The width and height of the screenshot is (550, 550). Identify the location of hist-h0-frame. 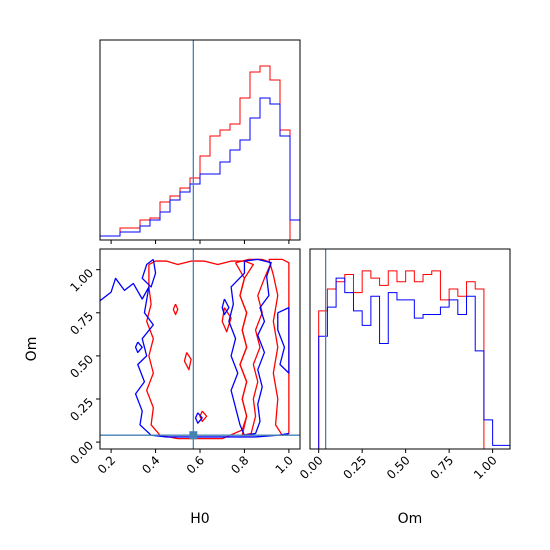
(200, 140).